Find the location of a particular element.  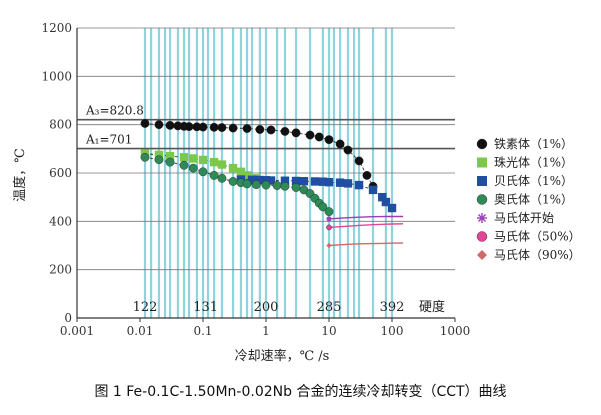

plot-series is located at coordinates (272, 184).